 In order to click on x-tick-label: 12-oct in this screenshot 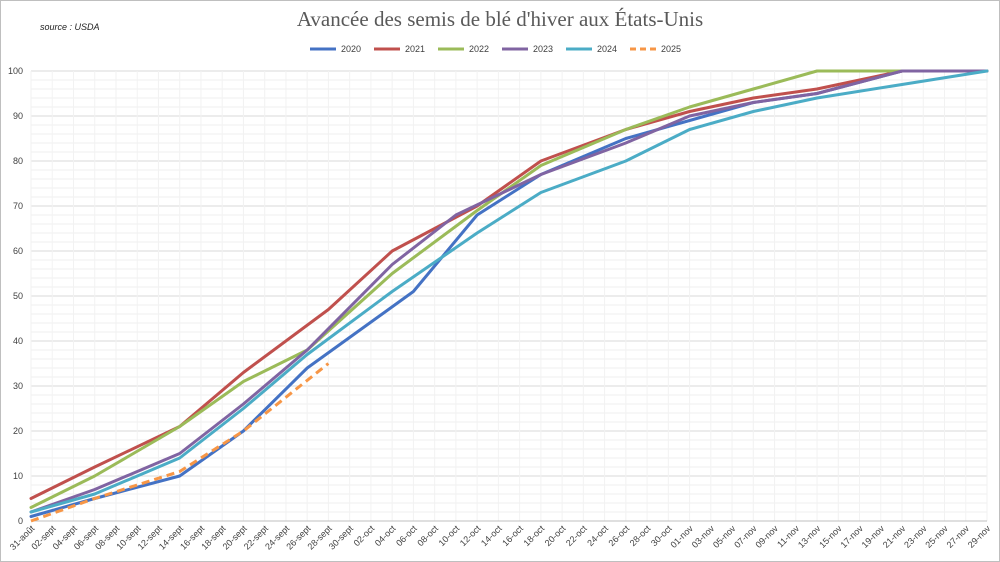, I will do `click(470, 535)`.